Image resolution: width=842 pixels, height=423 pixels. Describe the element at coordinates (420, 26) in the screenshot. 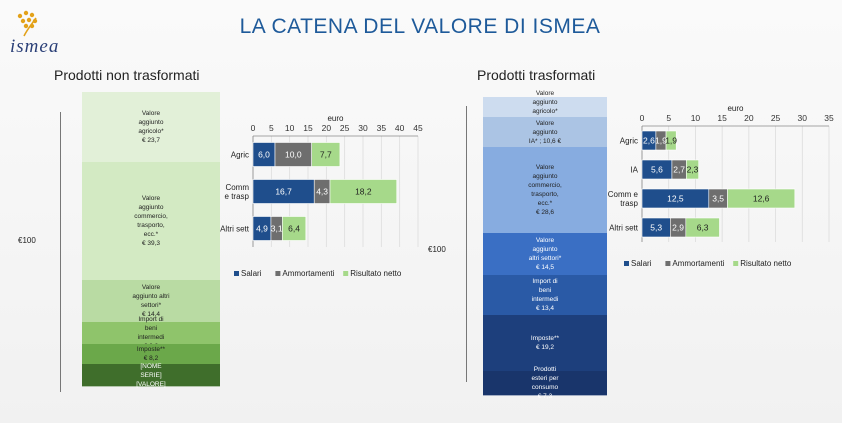

I see `slide-title: LA CATENA DEL VALORE DI ISMEA` at that location.